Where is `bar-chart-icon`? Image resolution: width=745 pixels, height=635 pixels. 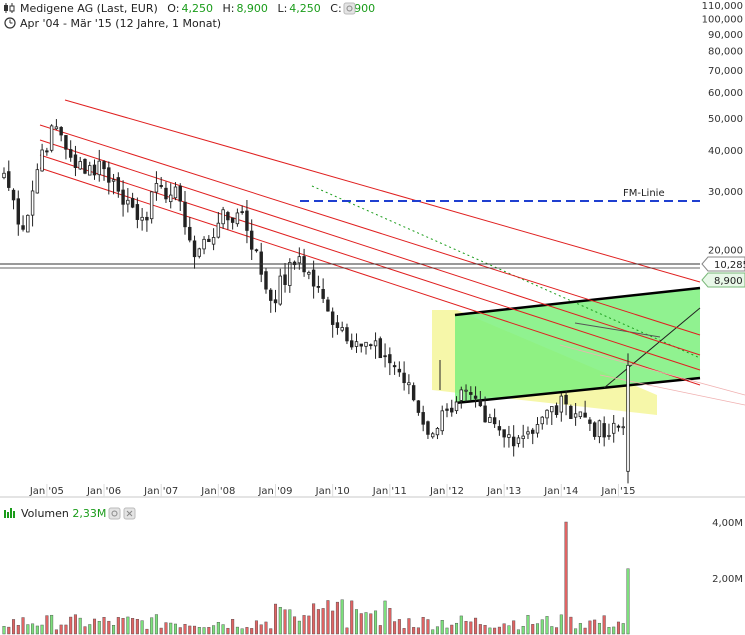
bar-chart-icon is located at coordinates (9, 513).